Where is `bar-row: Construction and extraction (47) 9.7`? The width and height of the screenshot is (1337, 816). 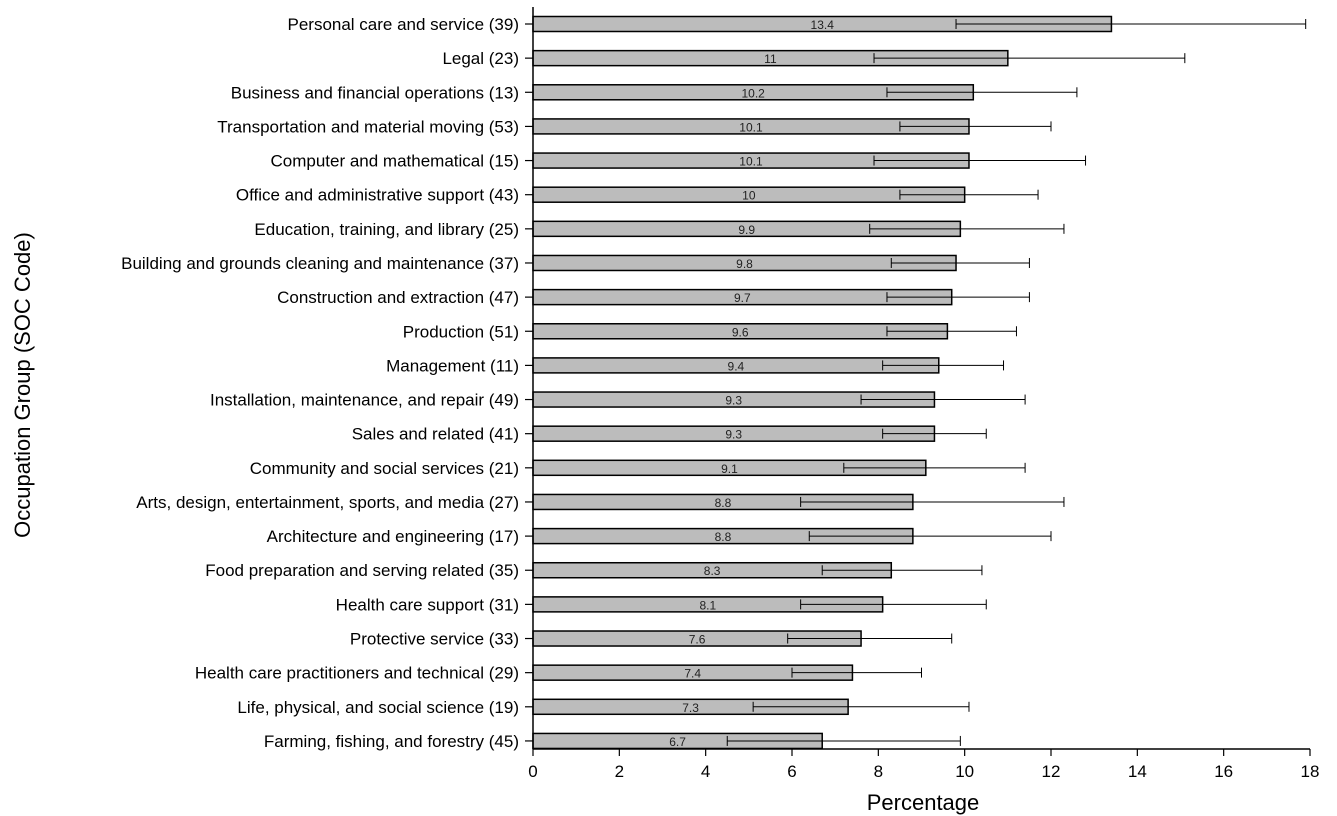 bar-row: Construction and extraction (47) 9.7 is located at coordinates (653, 297).